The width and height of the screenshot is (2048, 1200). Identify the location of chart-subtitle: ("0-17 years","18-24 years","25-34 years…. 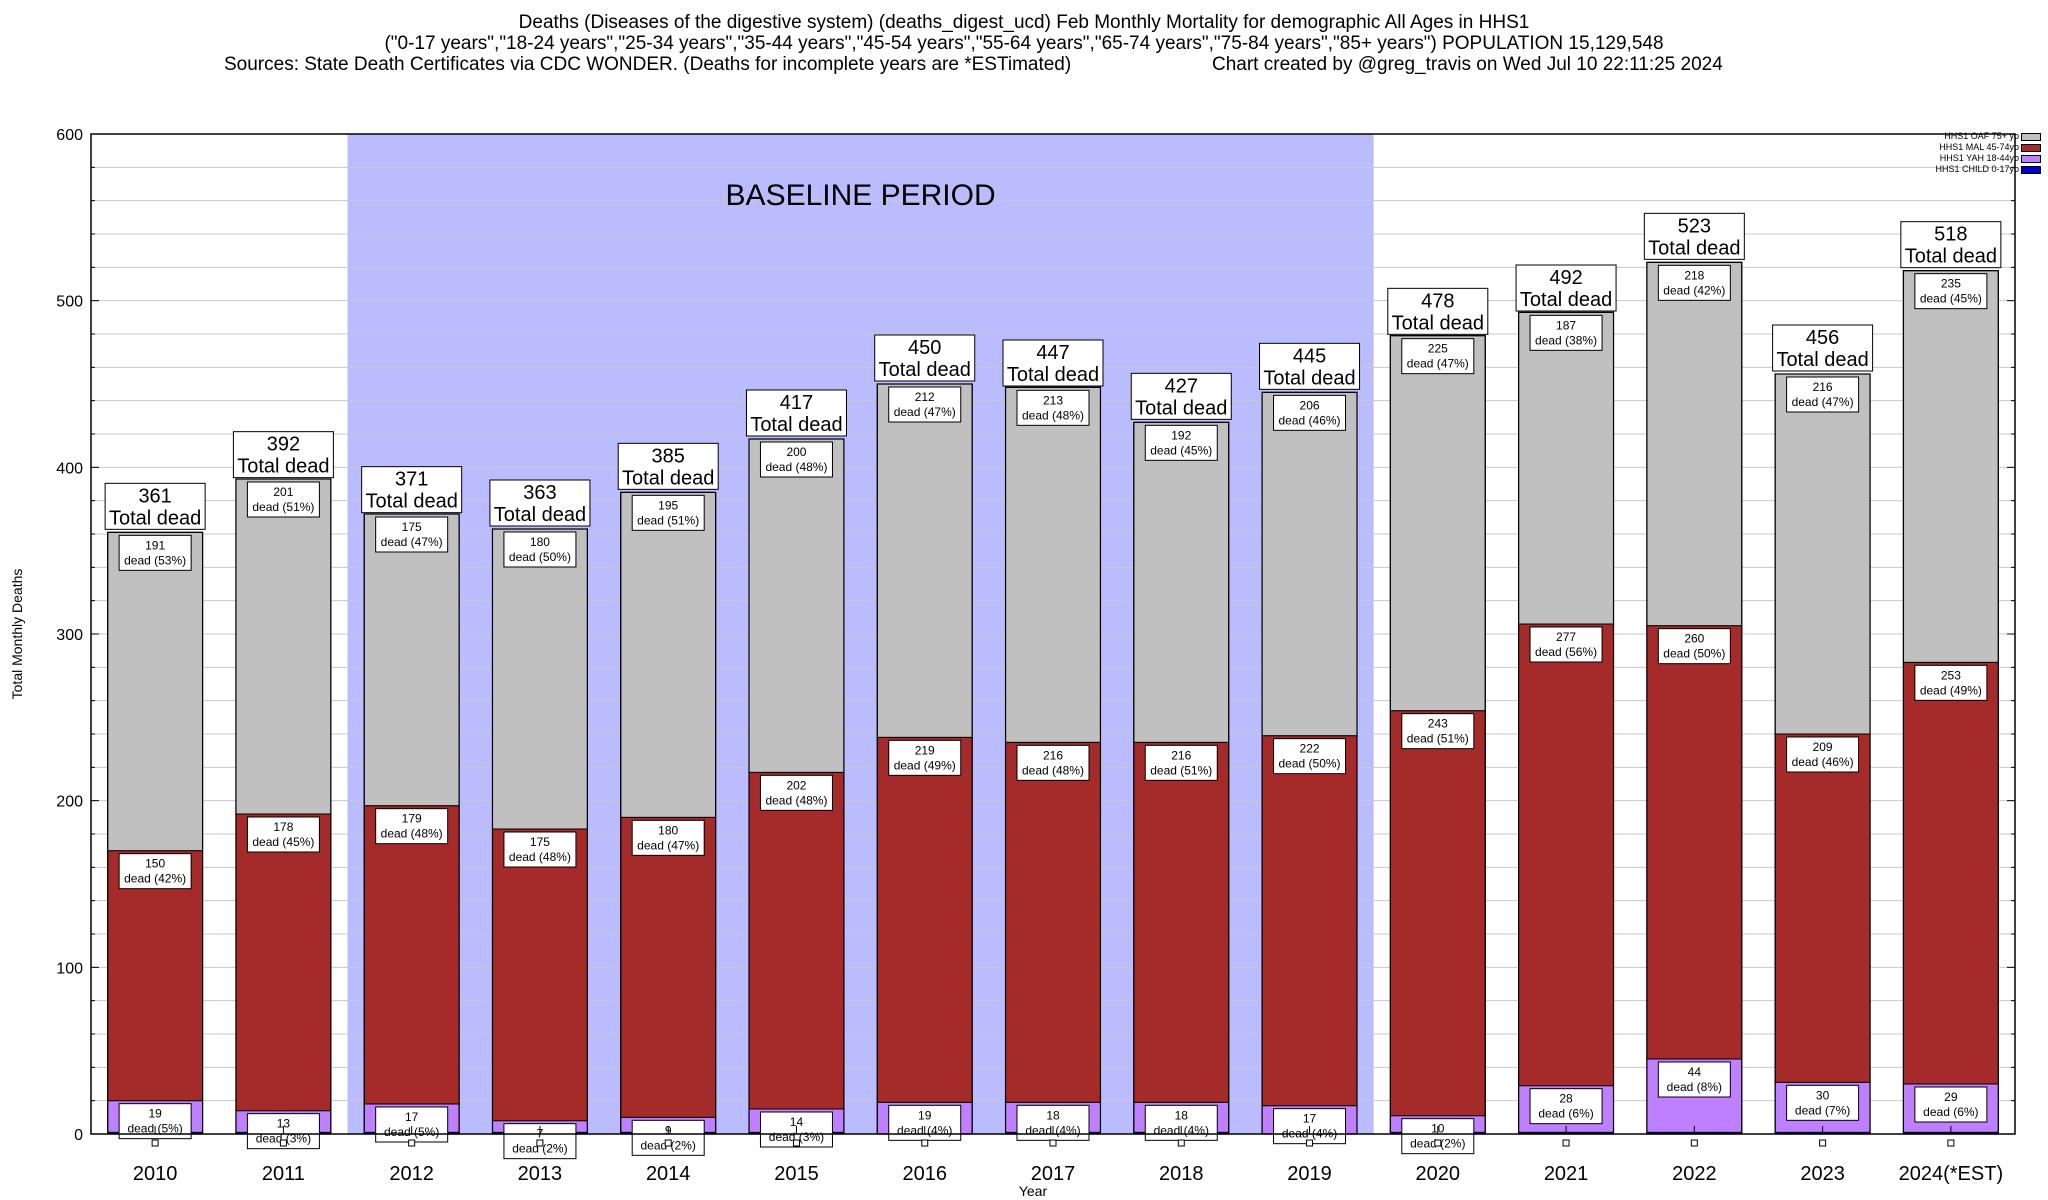
(1024, 43).